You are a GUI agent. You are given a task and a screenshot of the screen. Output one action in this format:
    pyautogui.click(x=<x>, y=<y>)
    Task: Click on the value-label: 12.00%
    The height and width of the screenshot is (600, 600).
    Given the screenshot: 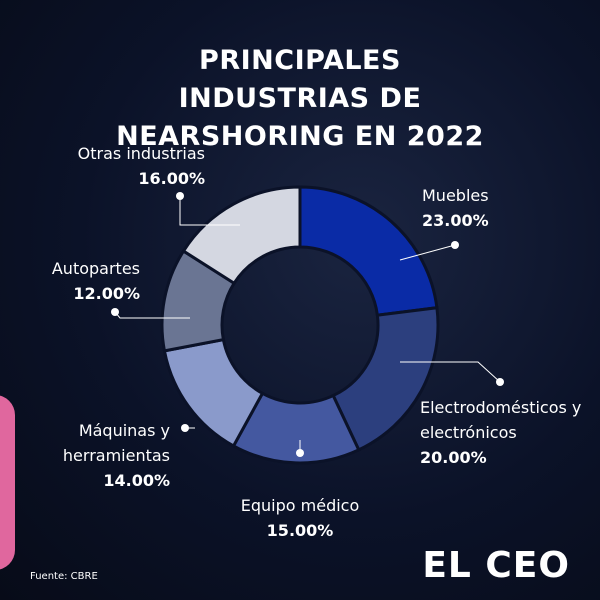 What is the action you would take?
    pyautogui.click(x=106, y=293)
    